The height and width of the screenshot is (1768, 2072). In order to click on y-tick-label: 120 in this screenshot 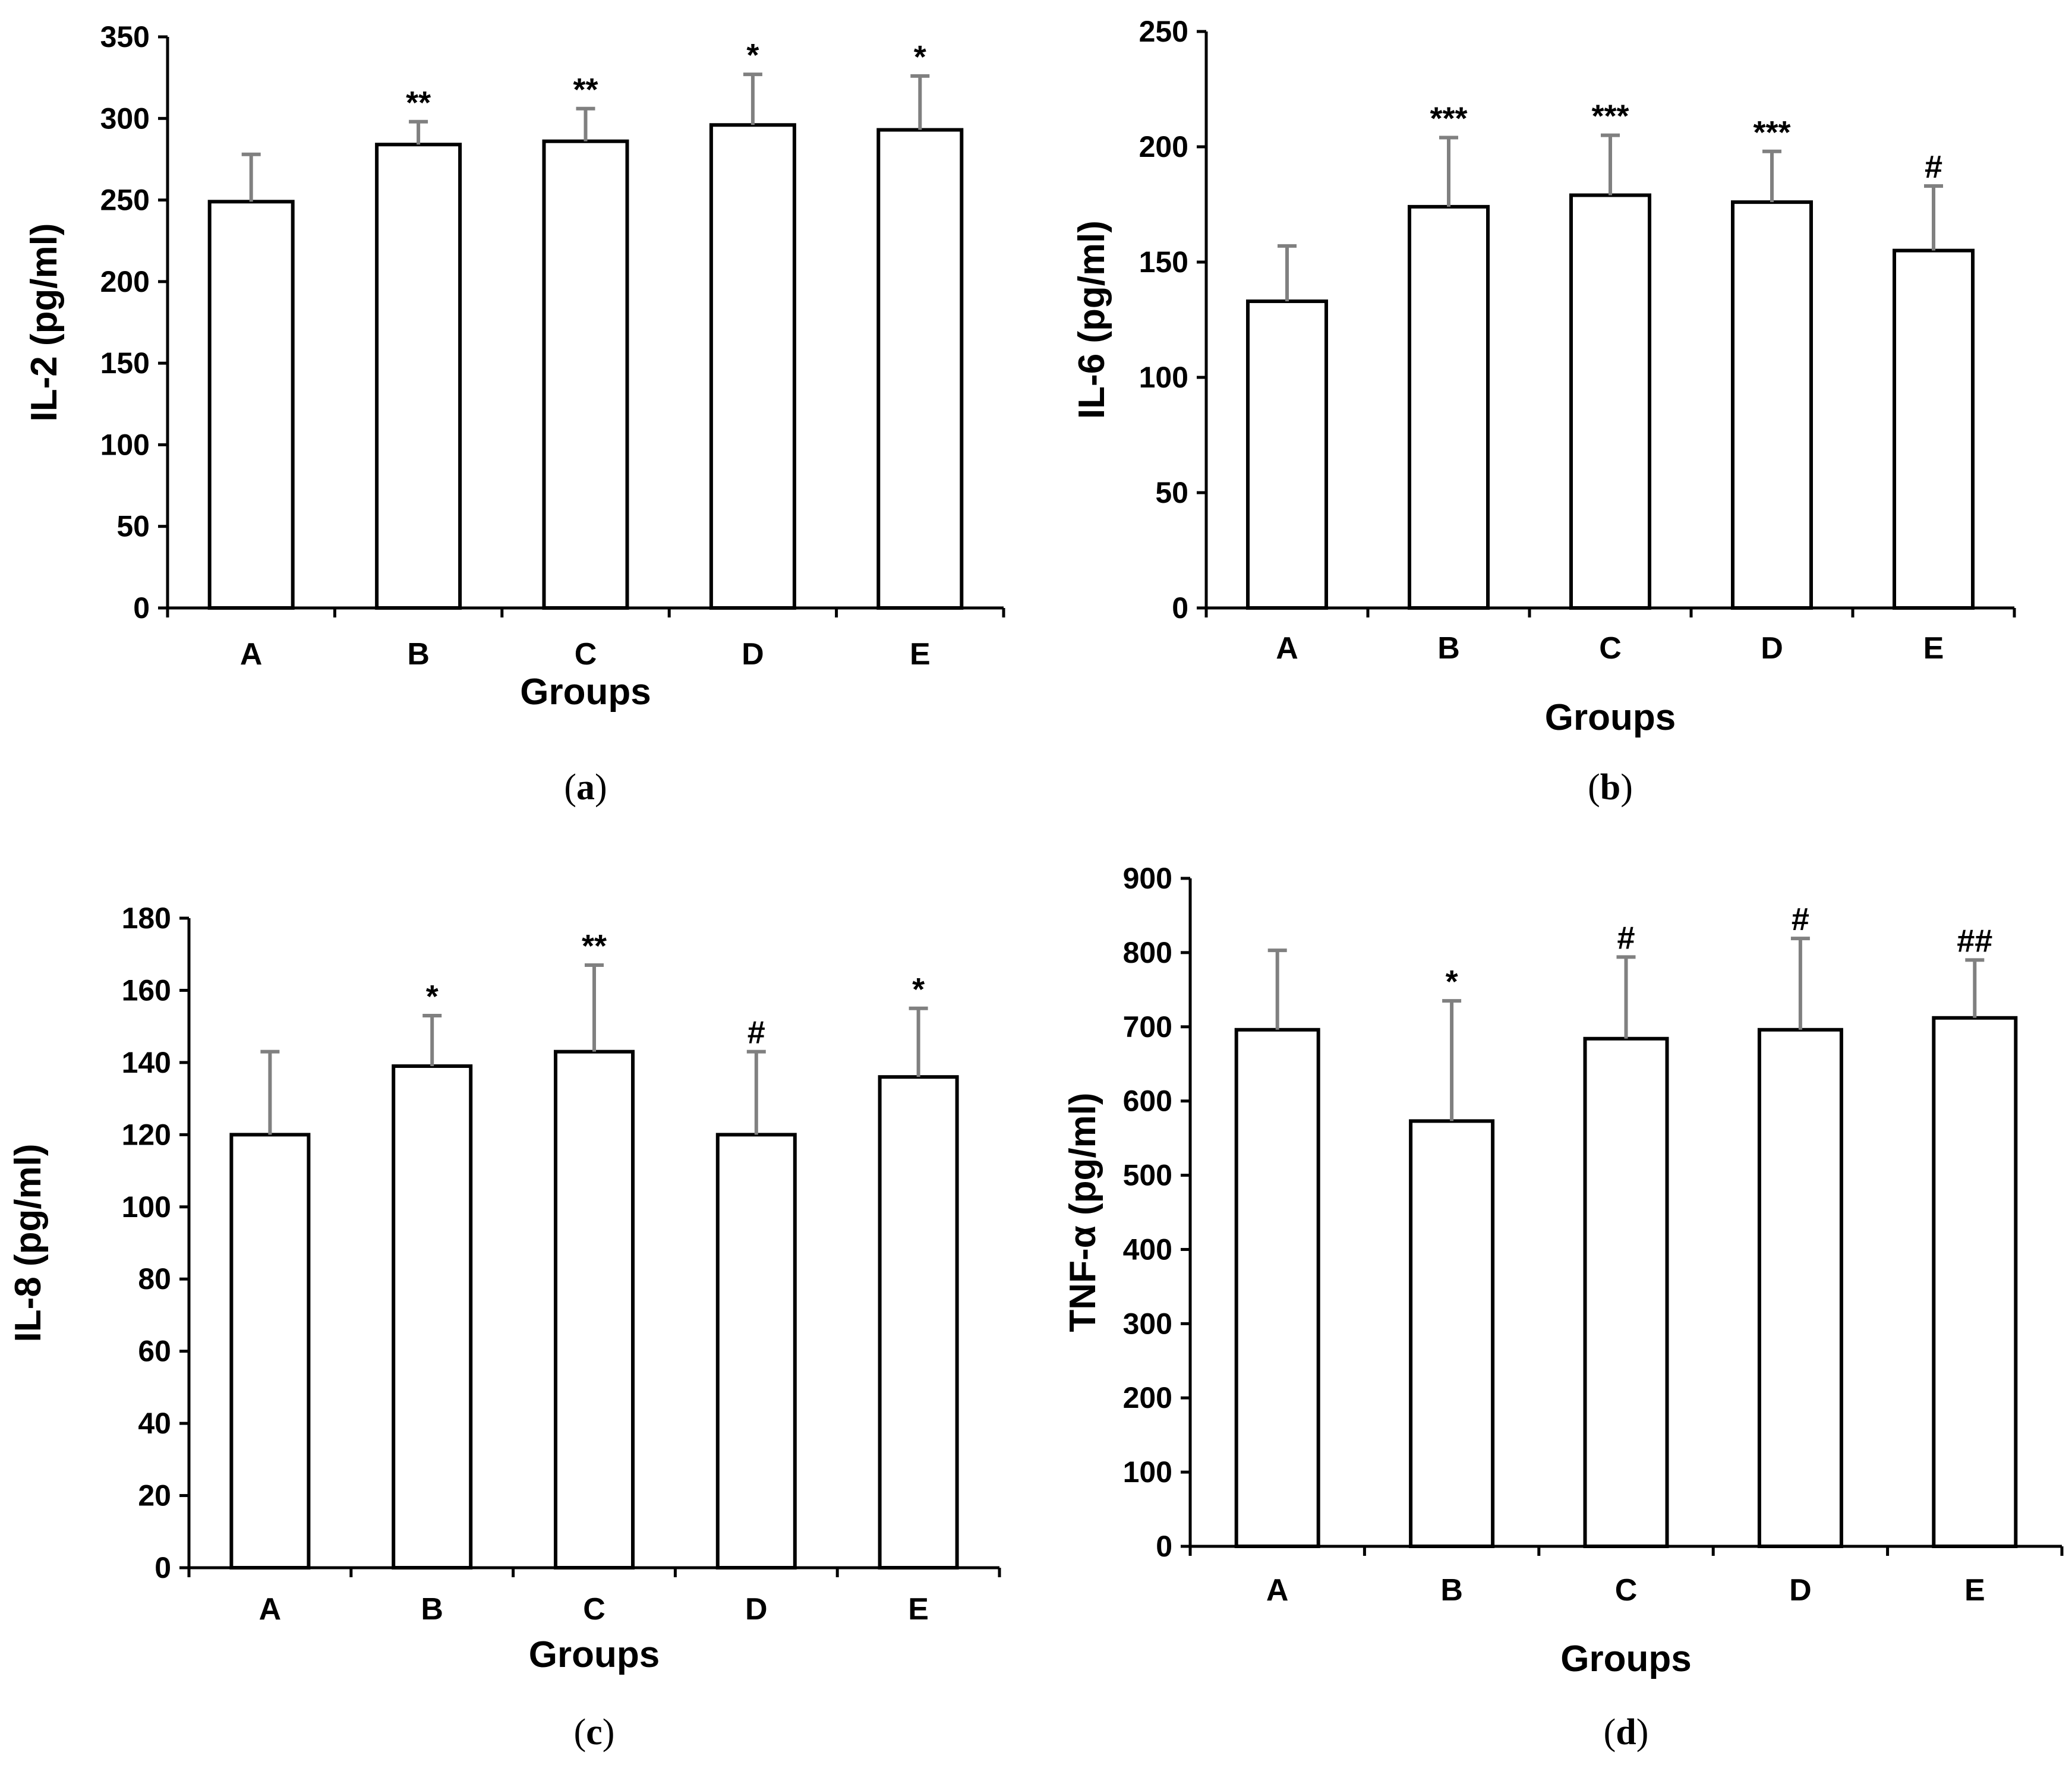, I will do `click(147, 1134)`.